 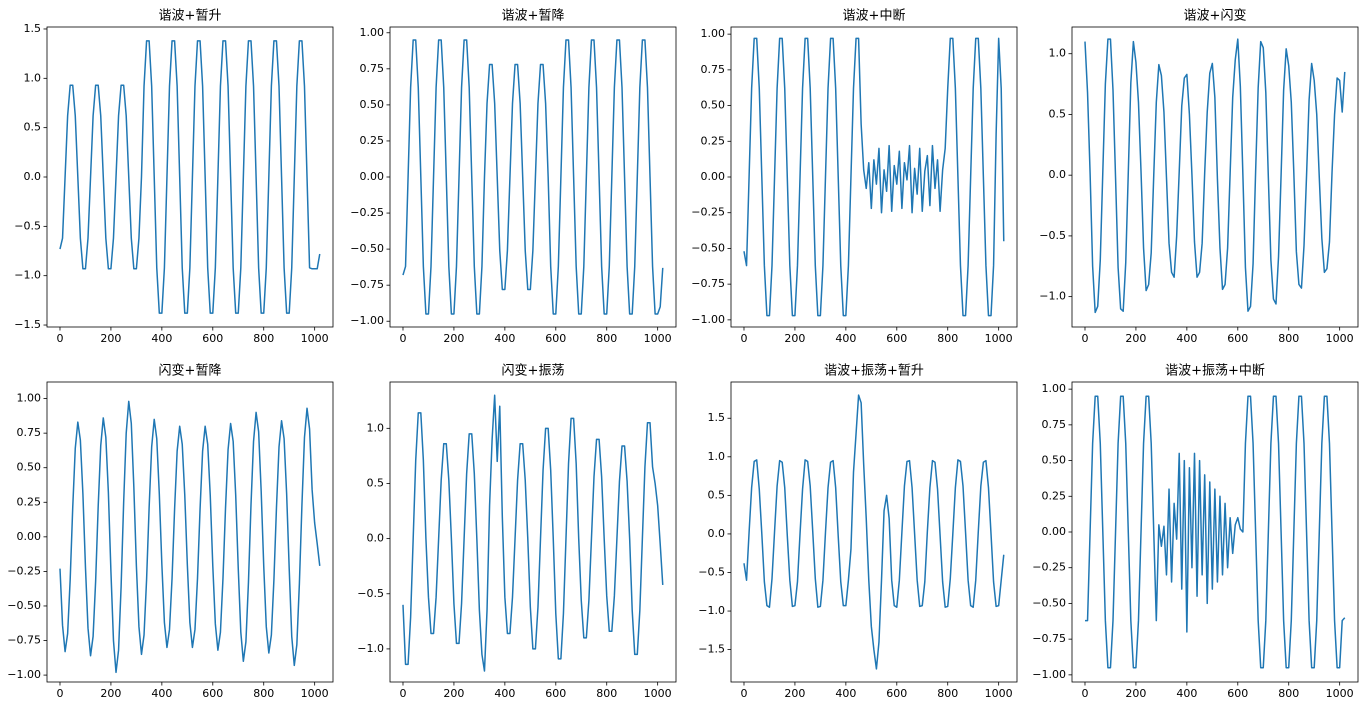 What do you see at coordinates (533, 16) in the screenshot?
I see `chart-title: 谐波+暂降` at bounding box center [533, 16].